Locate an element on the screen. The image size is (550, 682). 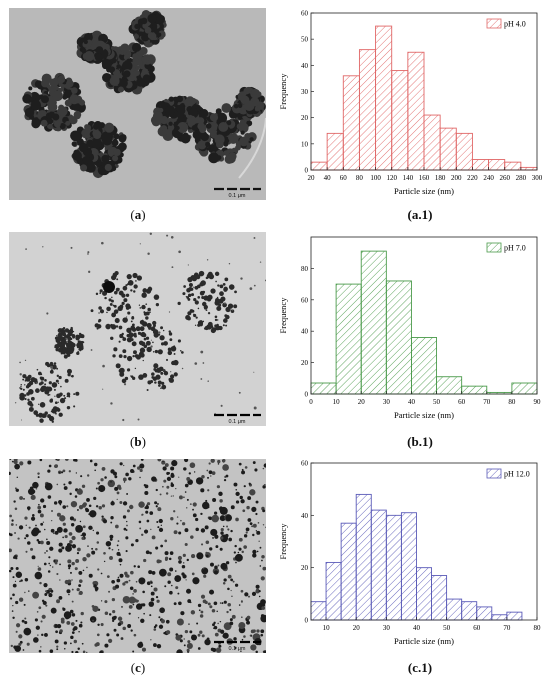
x-tick-label: 280 is located at coordinates (521, 178).